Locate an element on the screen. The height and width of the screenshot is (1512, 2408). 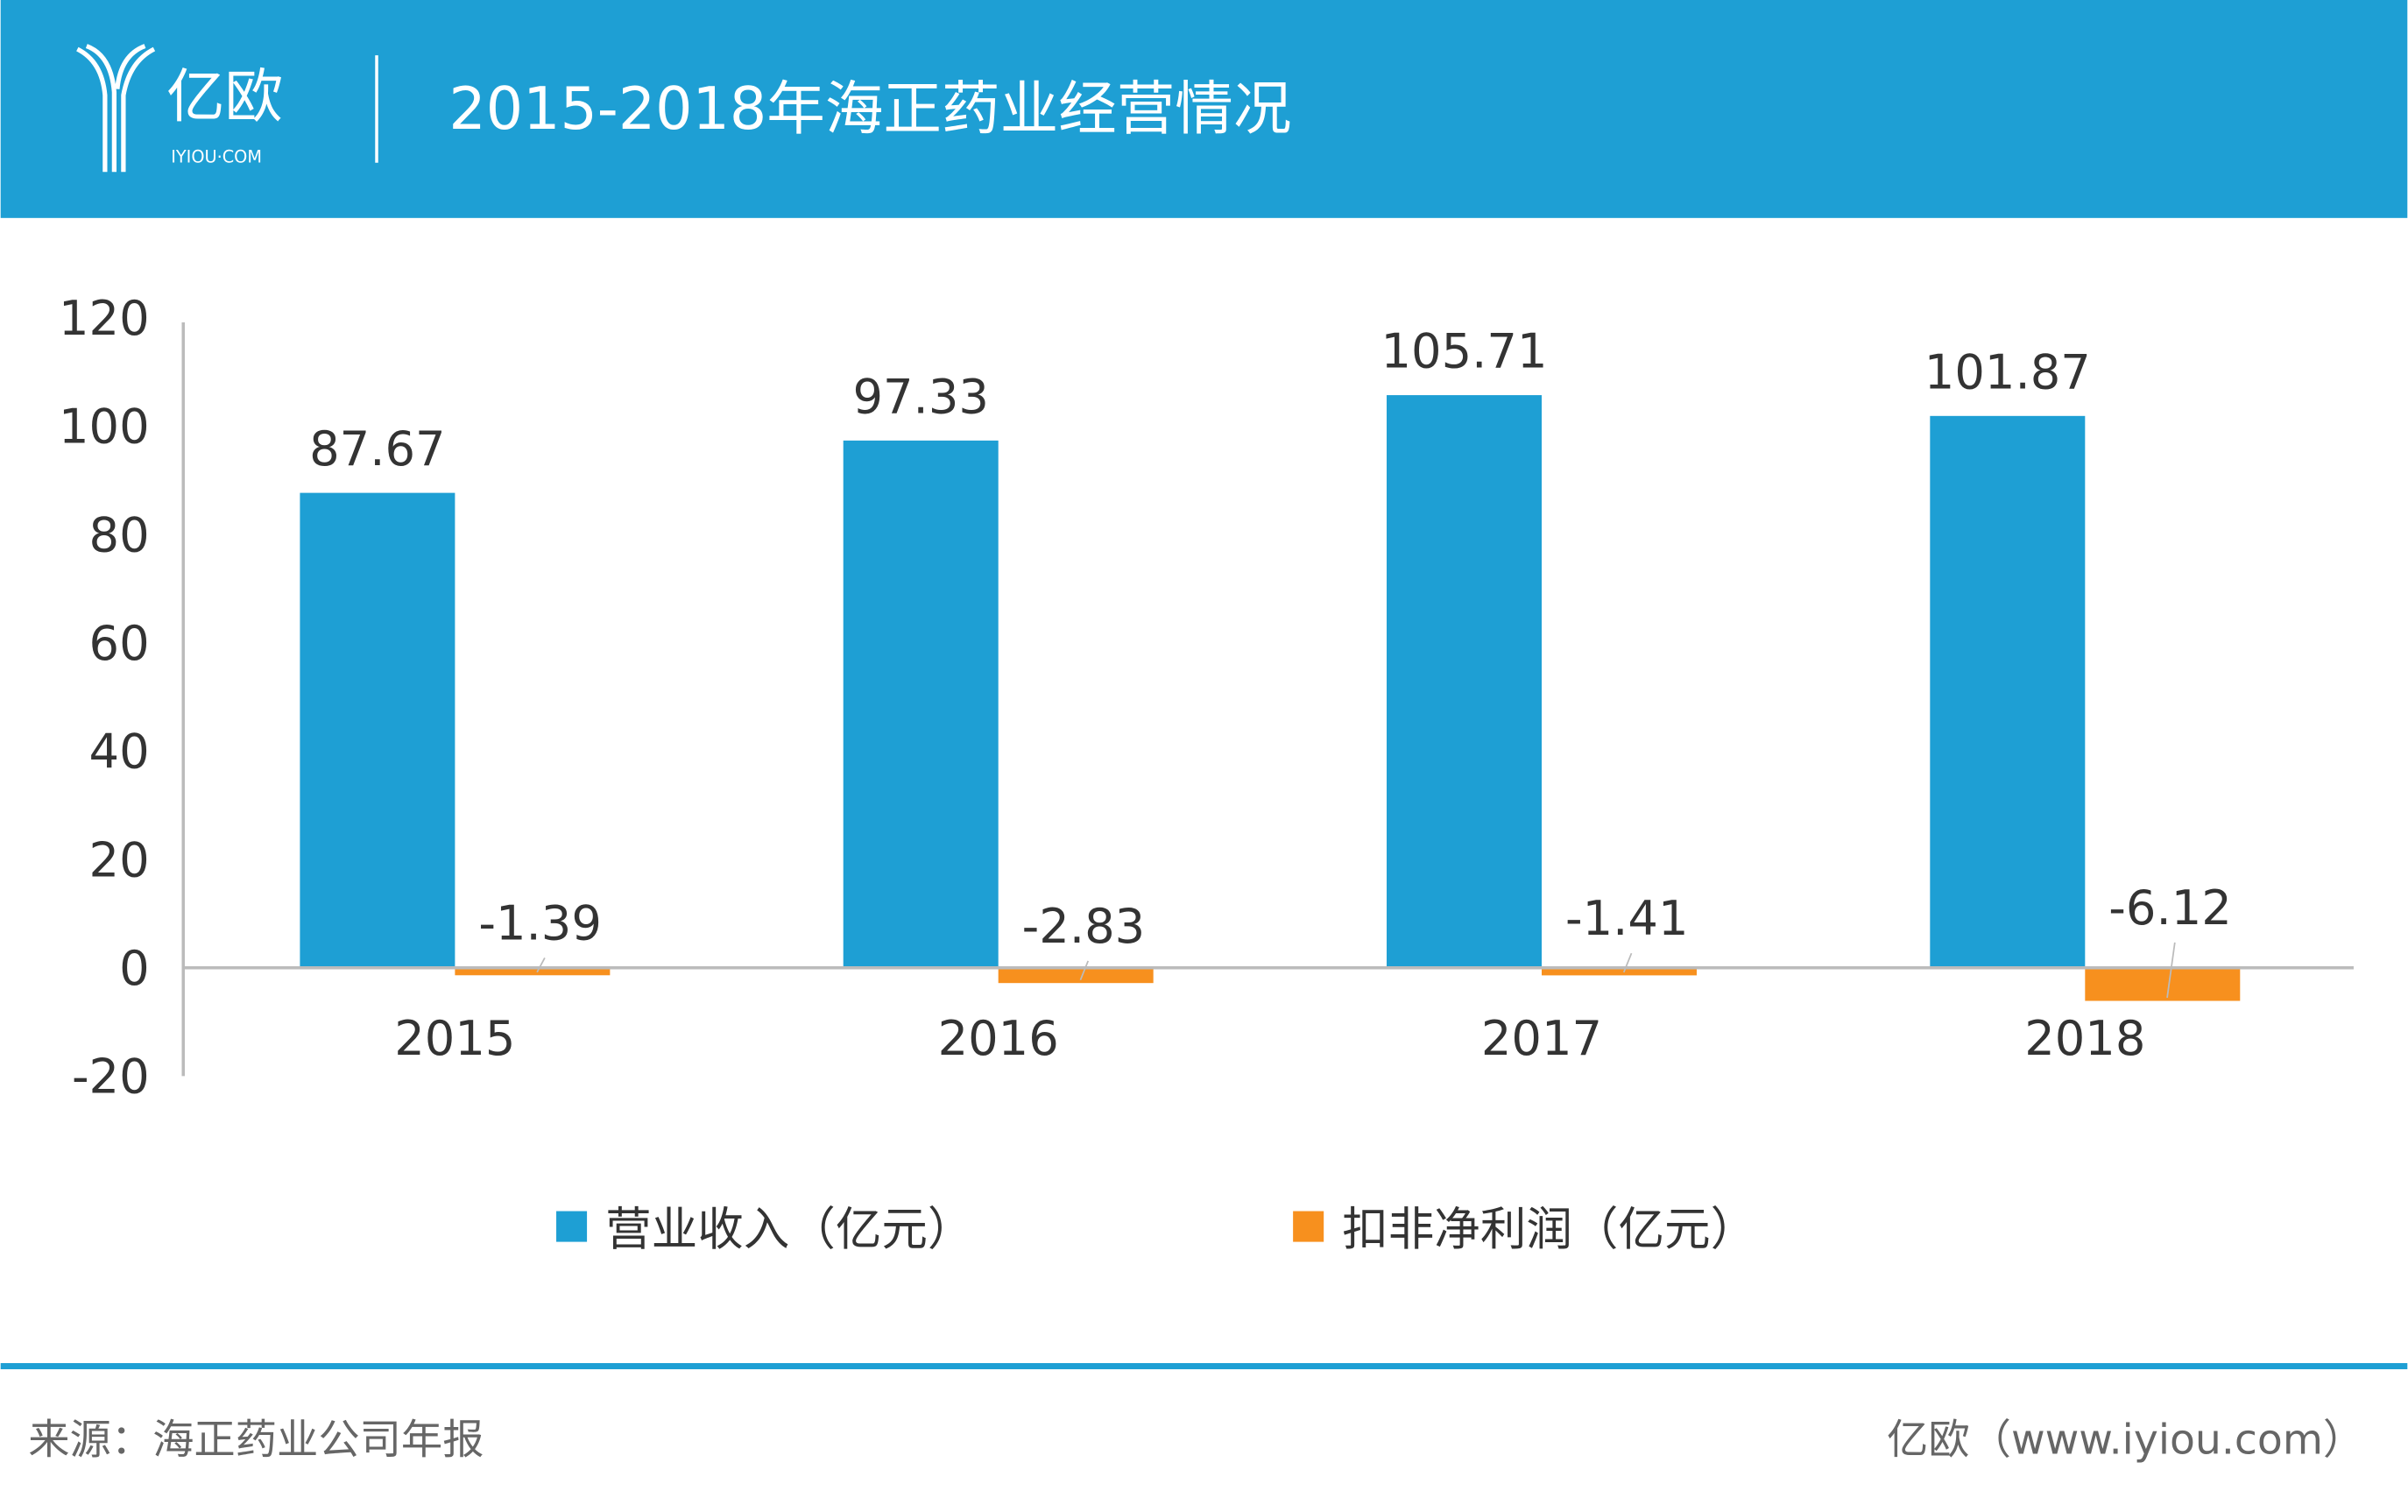
data-label-net-profit: -1.39 is located at coordinates (540, 923).